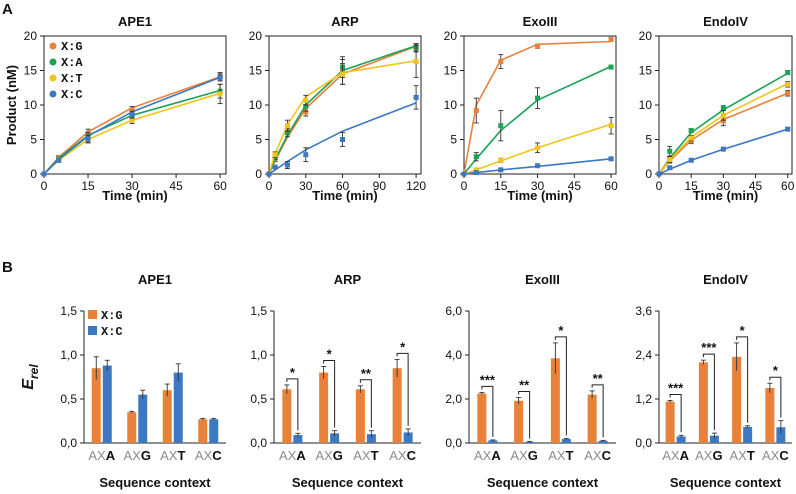 The width and height of the screenshot is (796, 494). Describe the element at coordinates (256, 36) in the screenshot. I see `a-arp-y-tick-label: 20` at that location.